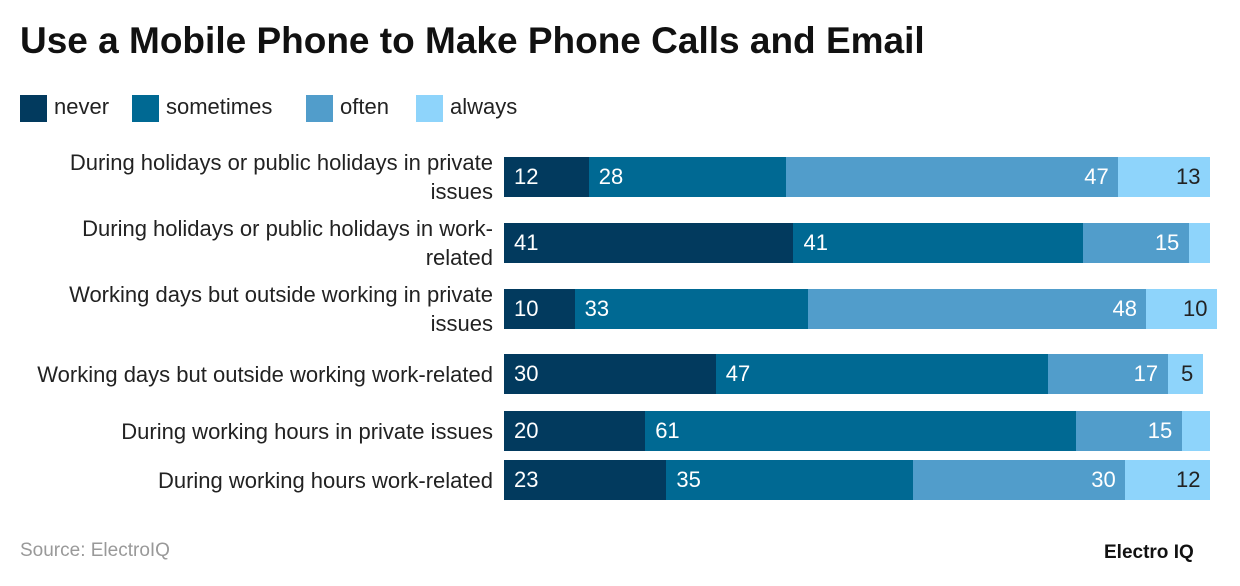 The height and width of the screenshot is (586, 1240). What do you see at coordinates (1188, 176) in the screenshot?
I see `value-label: 13` at bounding box center [1188, 176].